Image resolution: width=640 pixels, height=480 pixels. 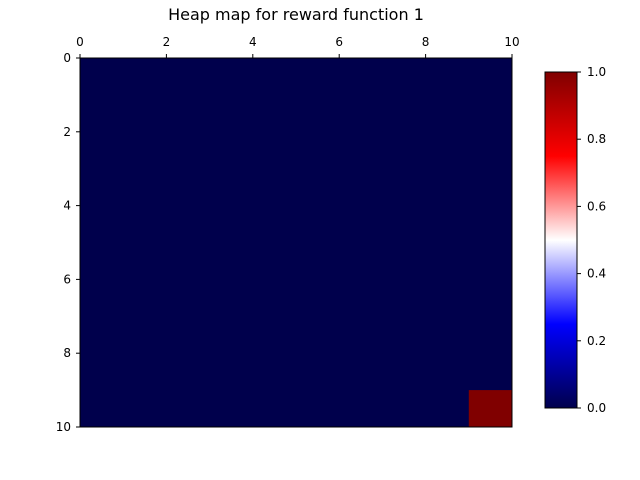 What do you see at coordinates (404, 77) in the screenshot?
I see `heatmap-cell-r0-c7` at bounding box center [404, 77].